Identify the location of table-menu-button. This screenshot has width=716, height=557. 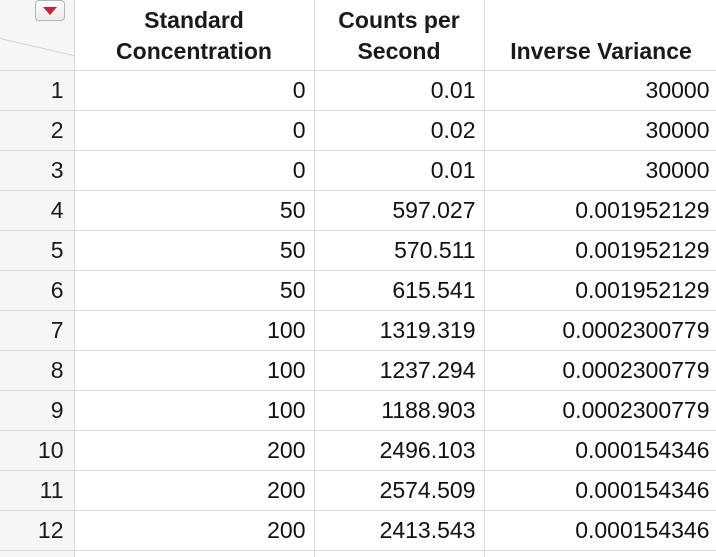
(50, 10).